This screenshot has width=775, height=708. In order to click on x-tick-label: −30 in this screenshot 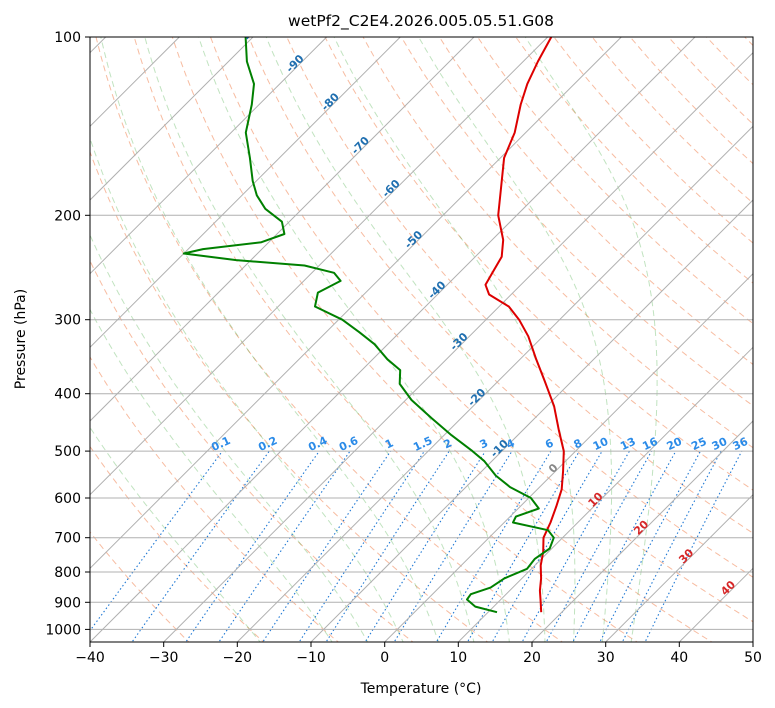, I will do `click(164, 658)`.